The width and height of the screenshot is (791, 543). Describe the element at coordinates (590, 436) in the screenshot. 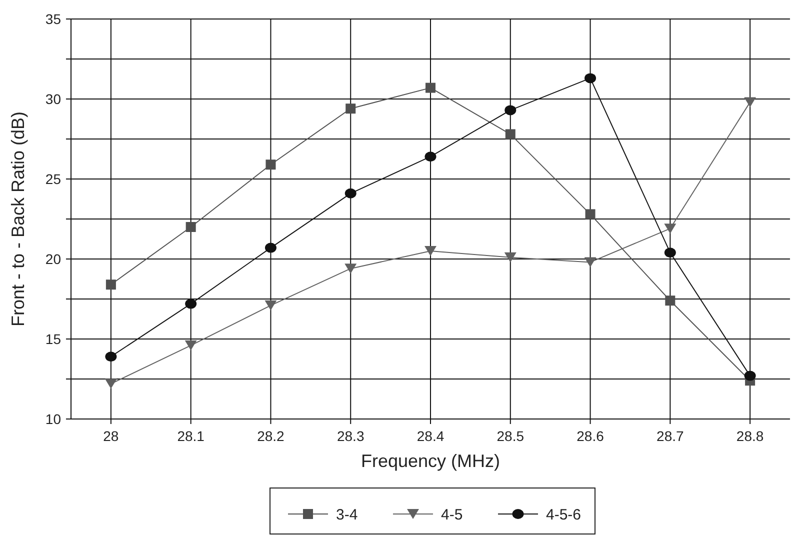

I see `x-tick-label: 28.6` at that location.